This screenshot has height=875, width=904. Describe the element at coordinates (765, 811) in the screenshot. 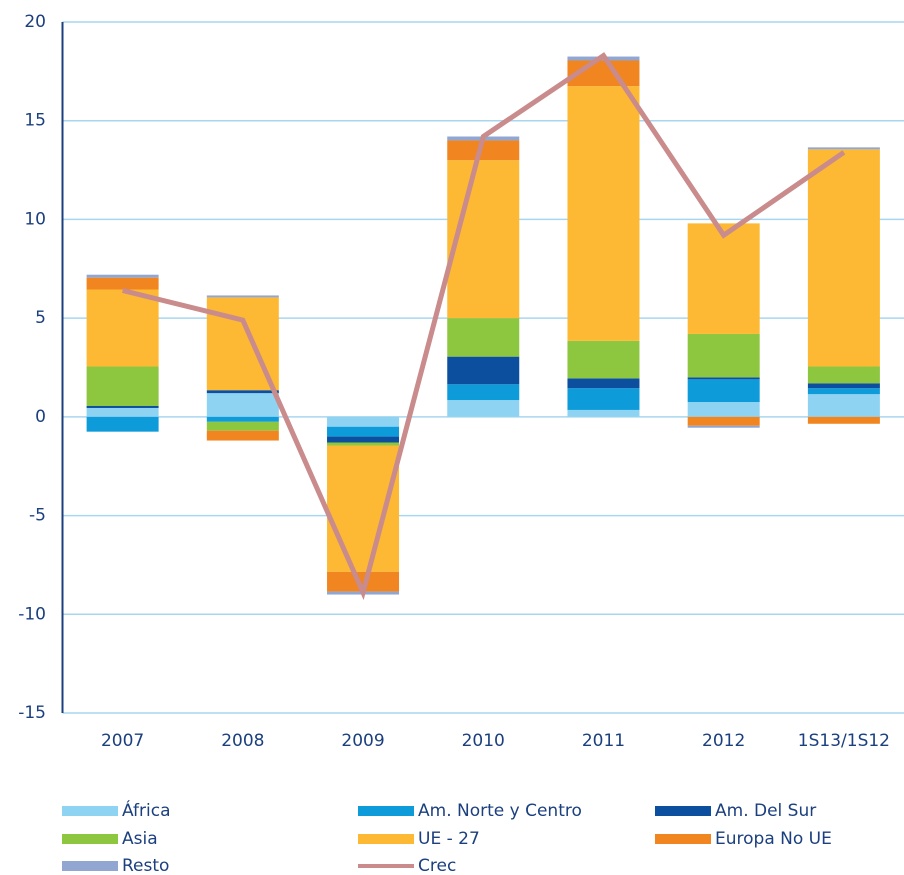

I see `legend-label: Am. Del Sur` at that location.